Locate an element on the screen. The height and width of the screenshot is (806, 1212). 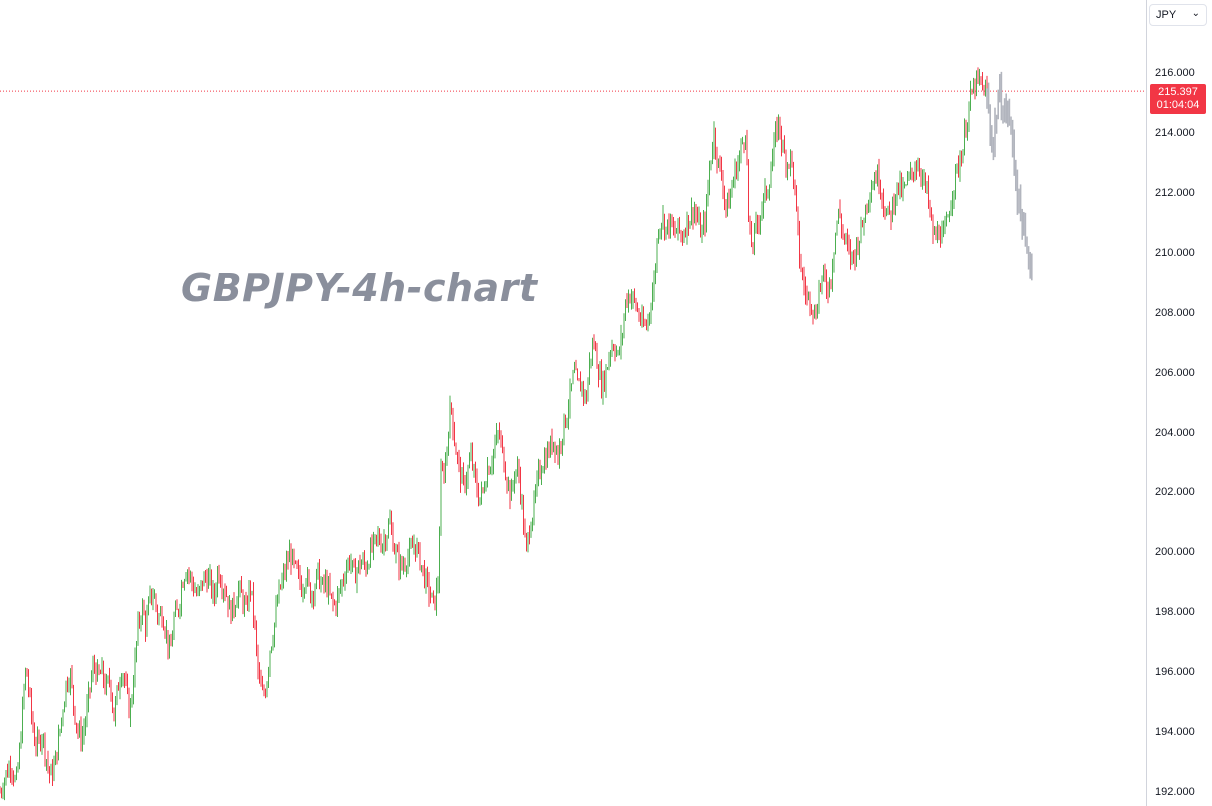
price-tick-label: 208.000 is located at coordinates (1175, 312).